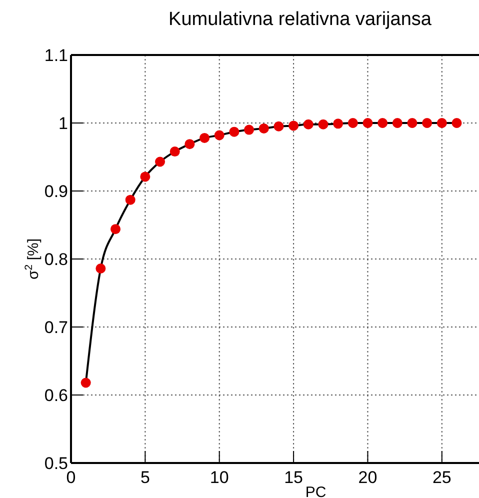 The height and width of the screenshot is (498, 479). What do you see at coordinates (56, 55) in the screenshot?
I see `y-tick-label: 1.1` at bounding box center [56, 55].